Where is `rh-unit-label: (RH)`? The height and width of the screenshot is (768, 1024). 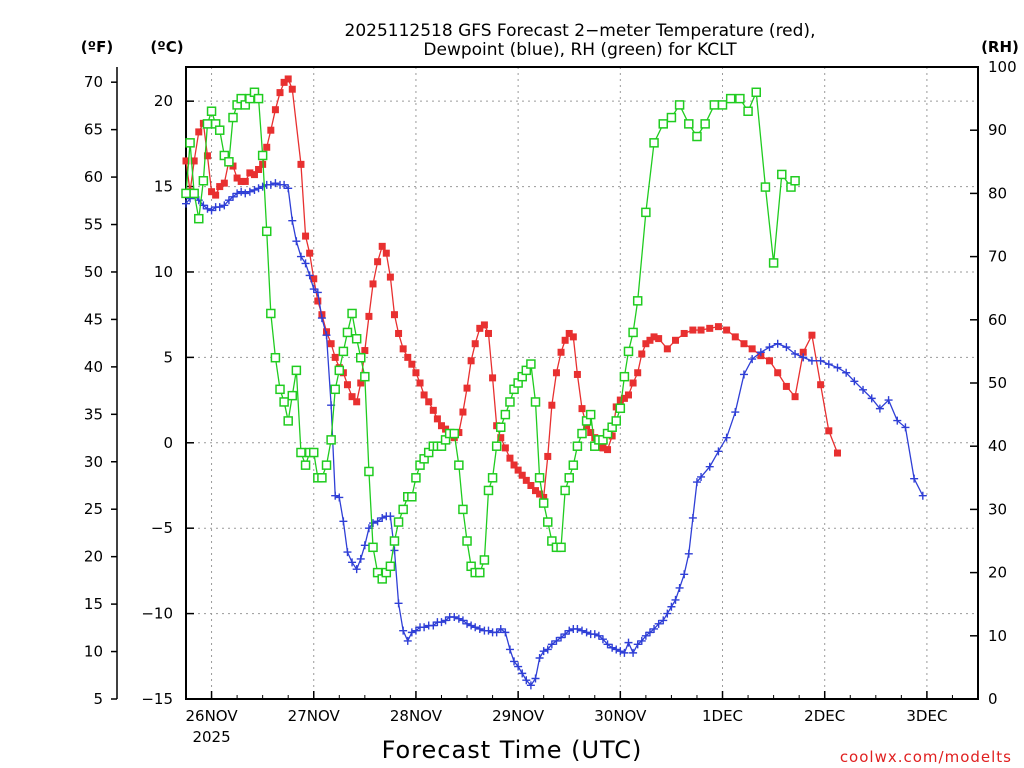 rh-unit-label: (RH) is located at coordinates (1000, 47).